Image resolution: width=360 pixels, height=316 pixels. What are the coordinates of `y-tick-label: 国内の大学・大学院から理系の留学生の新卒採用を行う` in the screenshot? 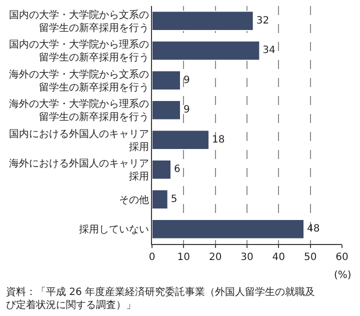 It's located at (79, 51).